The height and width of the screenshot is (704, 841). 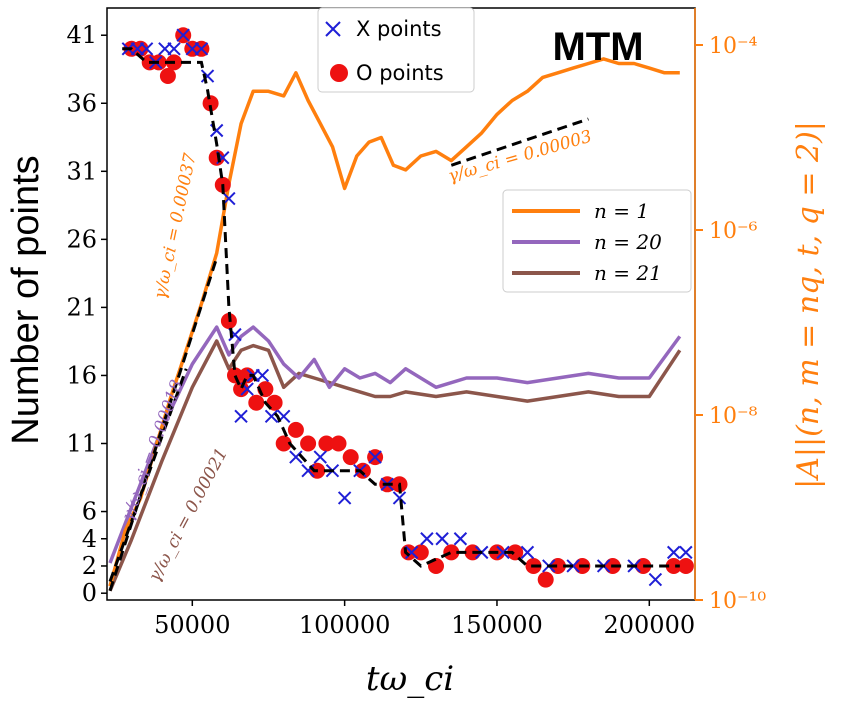 I want to click on legend-points: X points O points, so click(x=396, y=50).